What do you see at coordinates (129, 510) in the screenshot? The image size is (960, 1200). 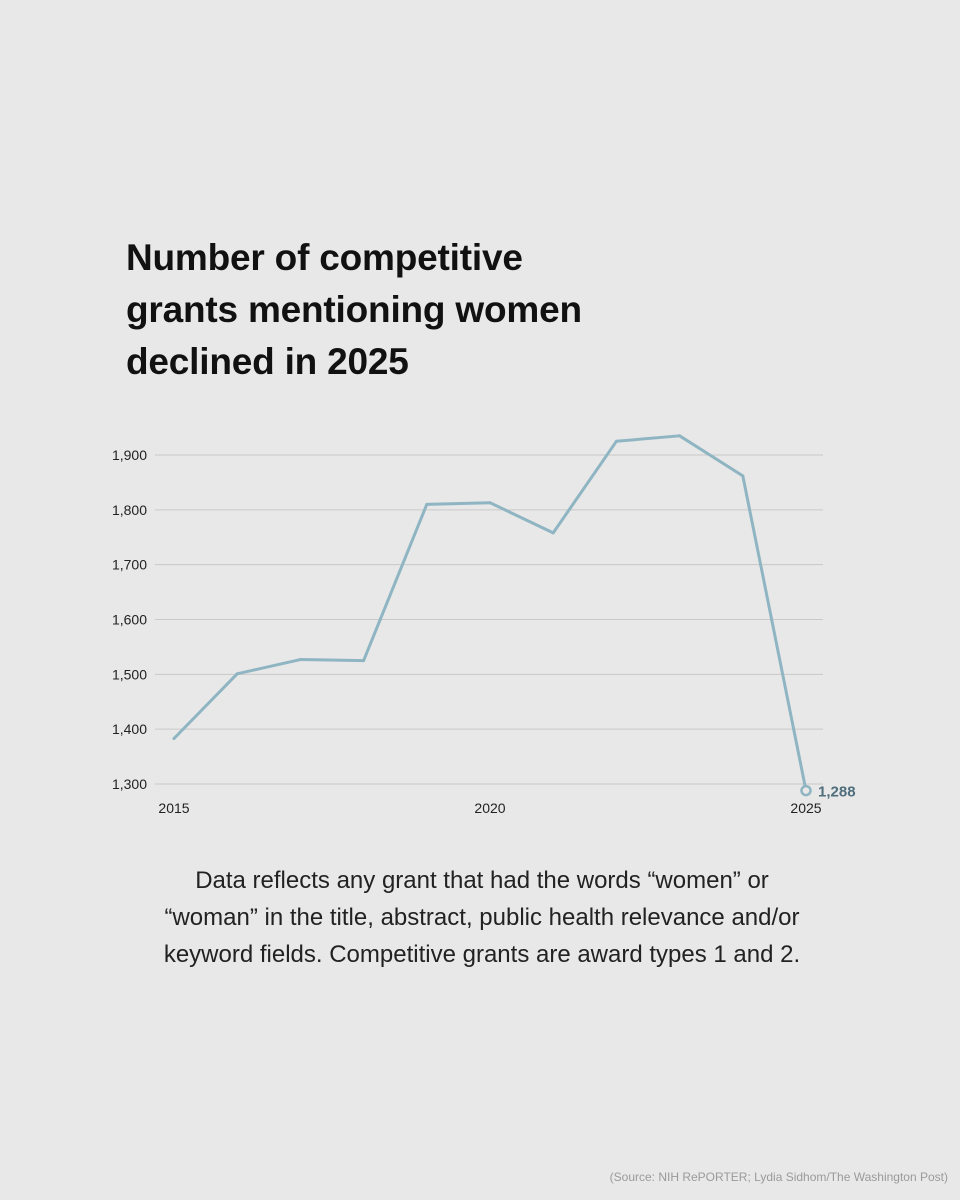 I see `y-tick-label: 1,800` at bounding box center [129, 510].